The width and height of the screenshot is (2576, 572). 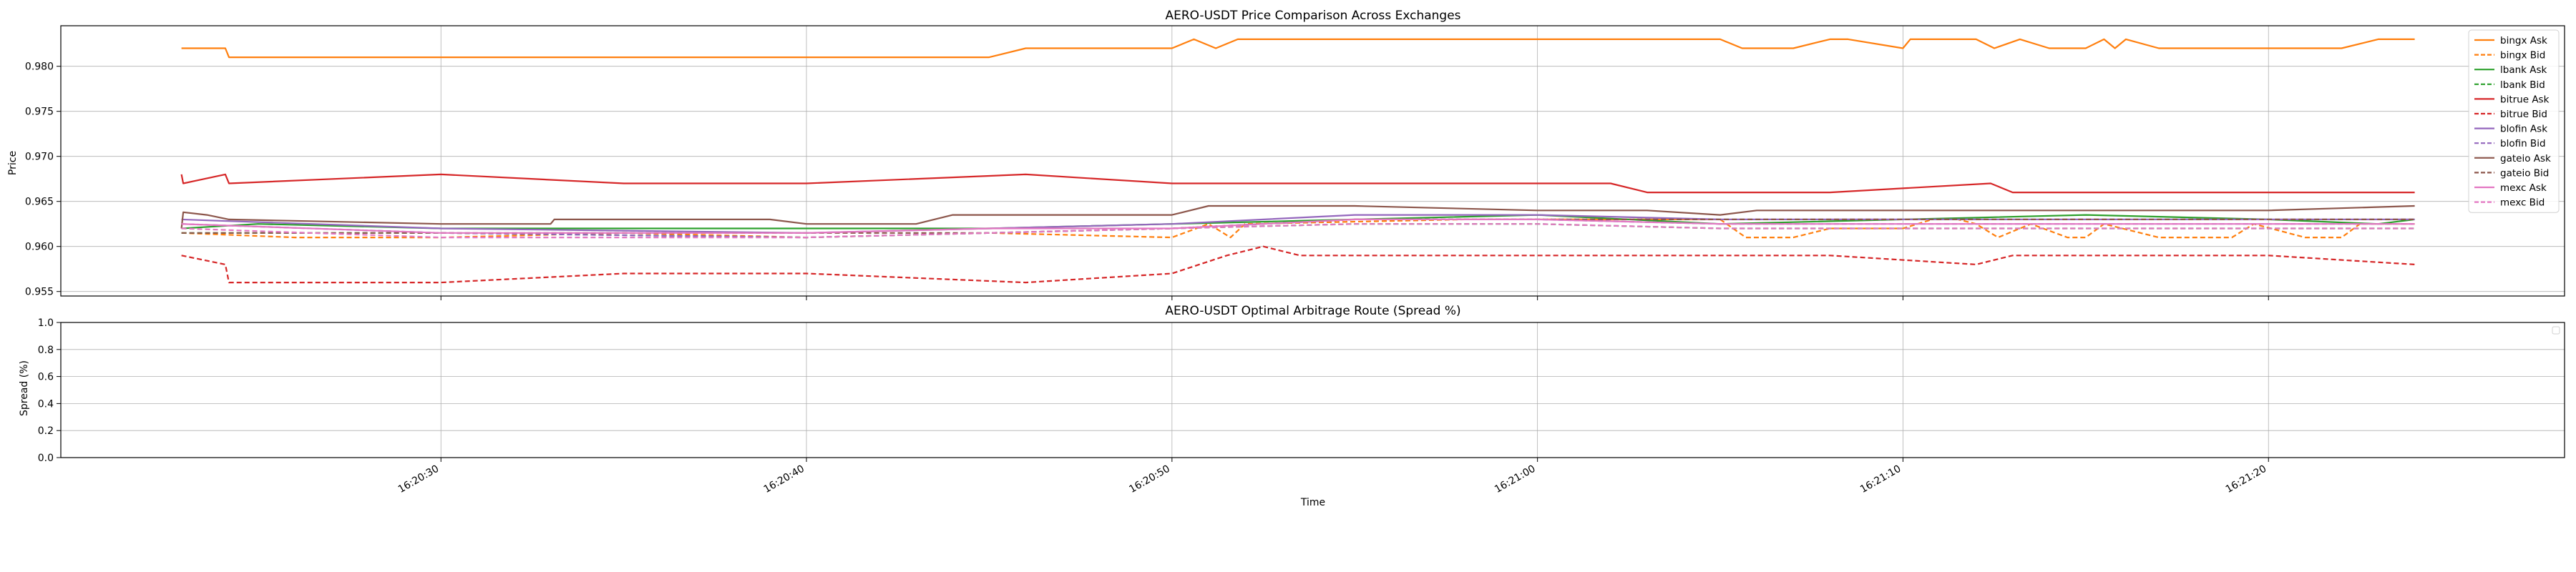 I want to click on y-tick-label: 0.970, so click(x=39, y=157).